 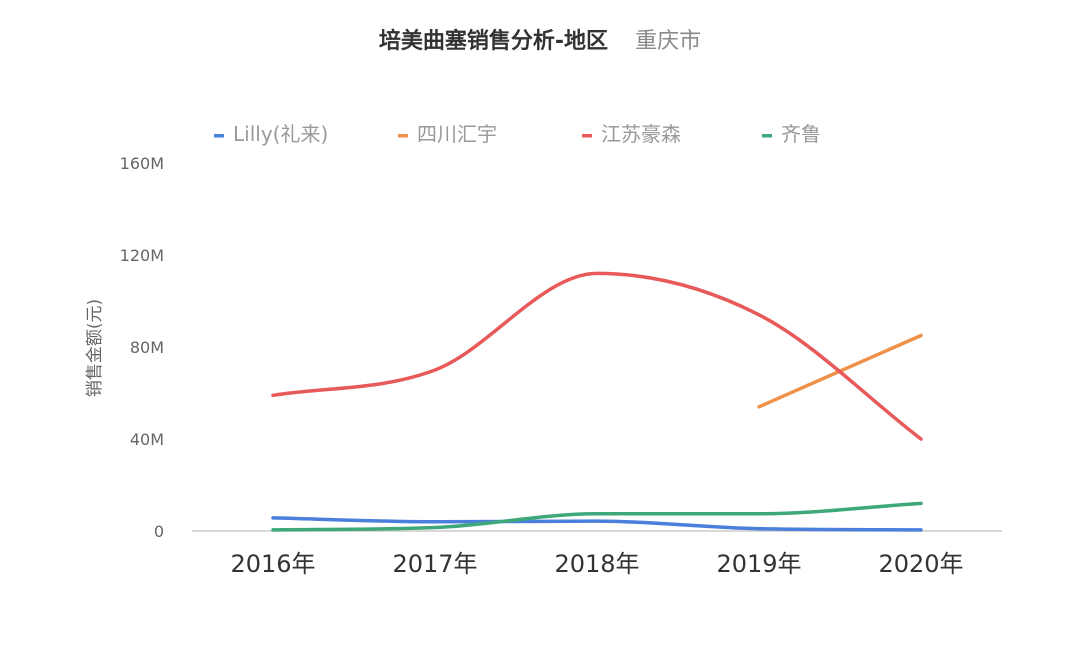 I want to click on y-tick-label: 80M, so click(x=147, y=347).